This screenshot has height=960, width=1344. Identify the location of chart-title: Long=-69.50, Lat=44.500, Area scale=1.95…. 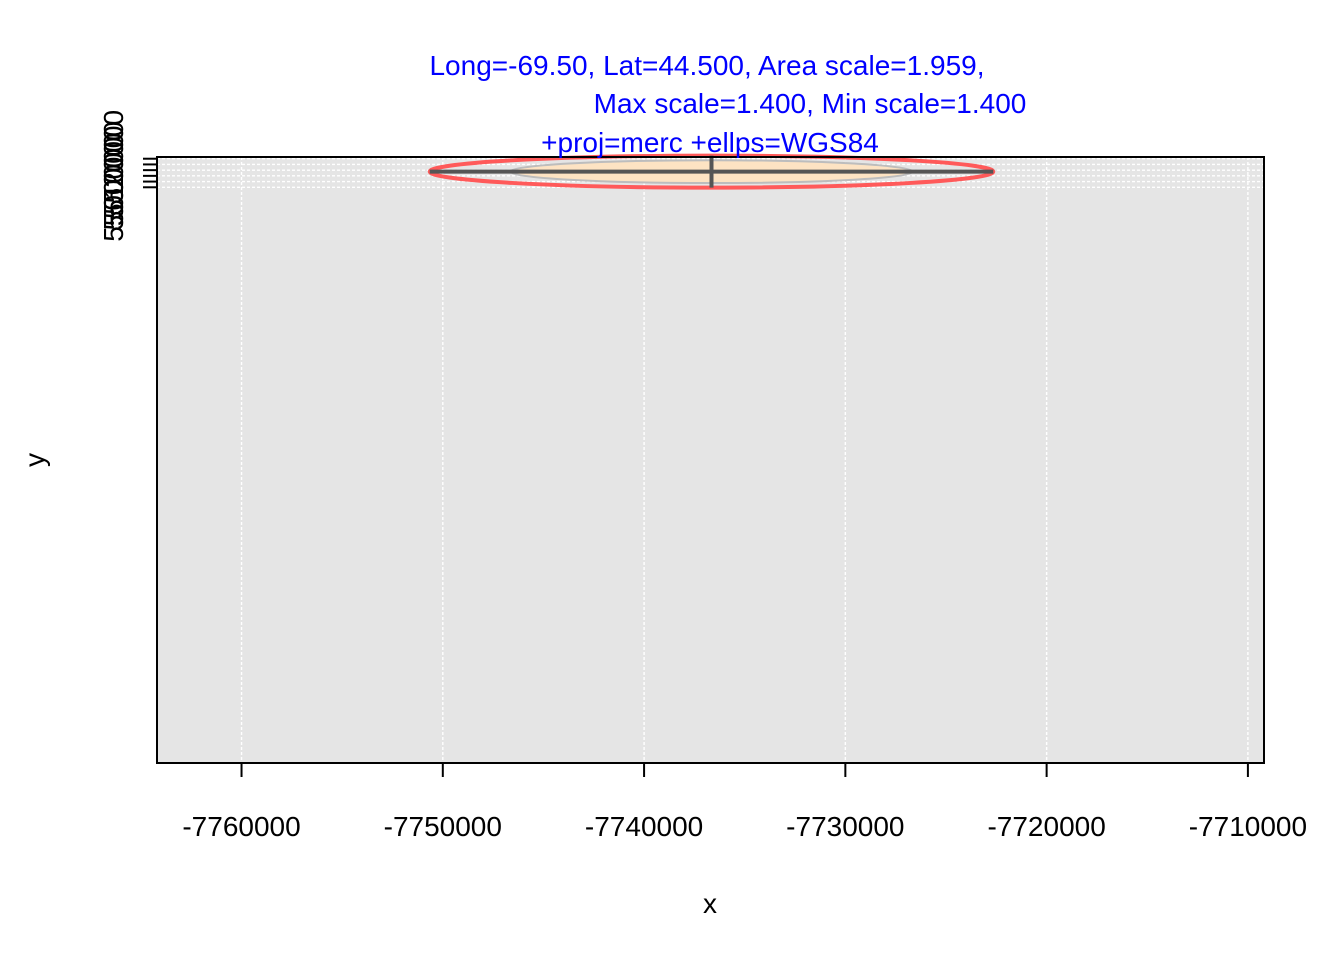
(727, 104).